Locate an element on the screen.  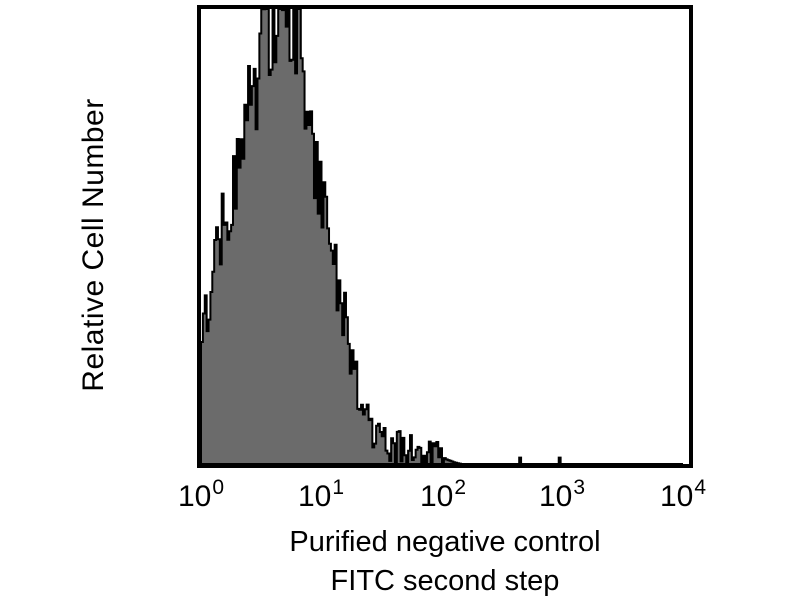
x-tick-10e1: 10¹ is located at coordinates (320, 495).